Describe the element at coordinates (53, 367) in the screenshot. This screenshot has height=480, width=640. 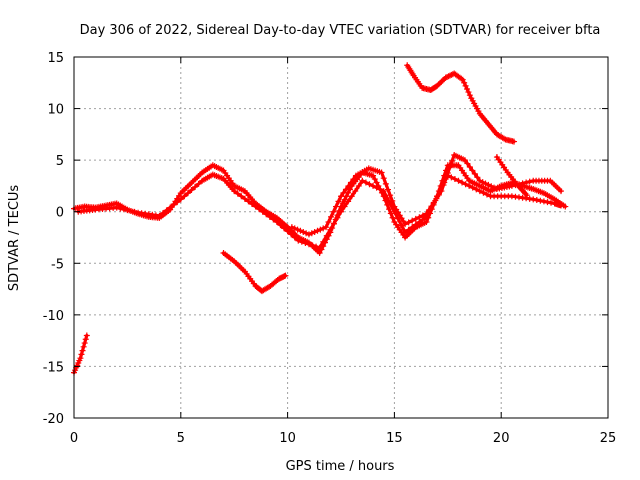
I see `y-tick-label: -15` at that location.